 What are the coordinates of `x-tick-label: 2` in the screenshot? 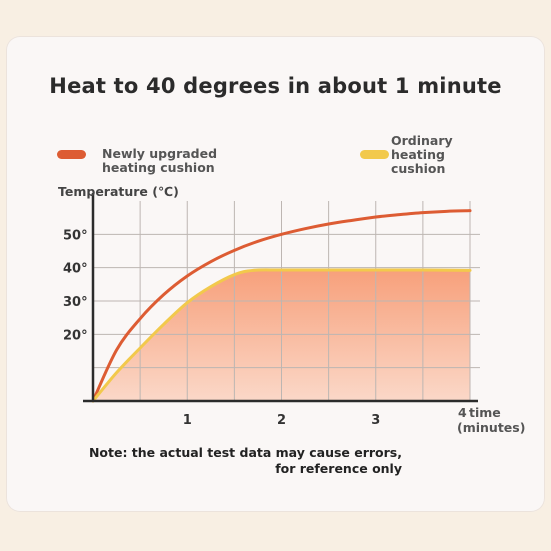 It's located at (281, 420).